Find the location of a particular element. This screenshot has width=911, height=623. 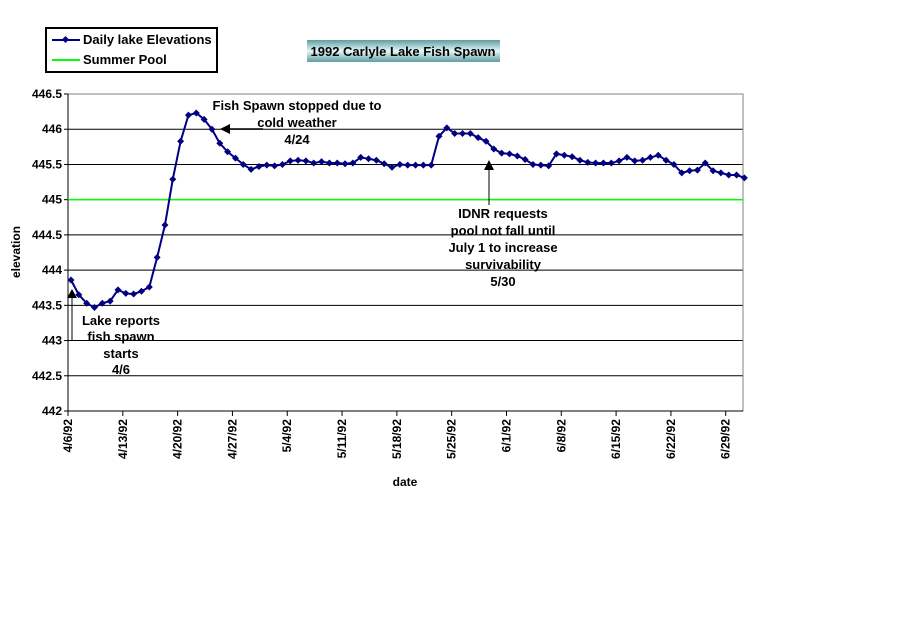

y-tick-label: 445 is located at coordinates (52, 200).